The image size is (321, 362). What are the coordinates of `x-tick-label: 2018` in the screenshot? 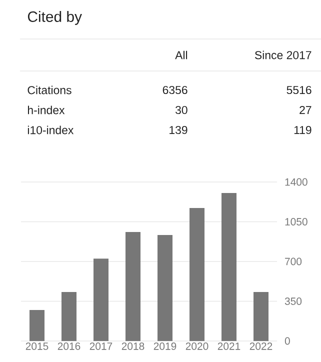 It's located at (133, 346).